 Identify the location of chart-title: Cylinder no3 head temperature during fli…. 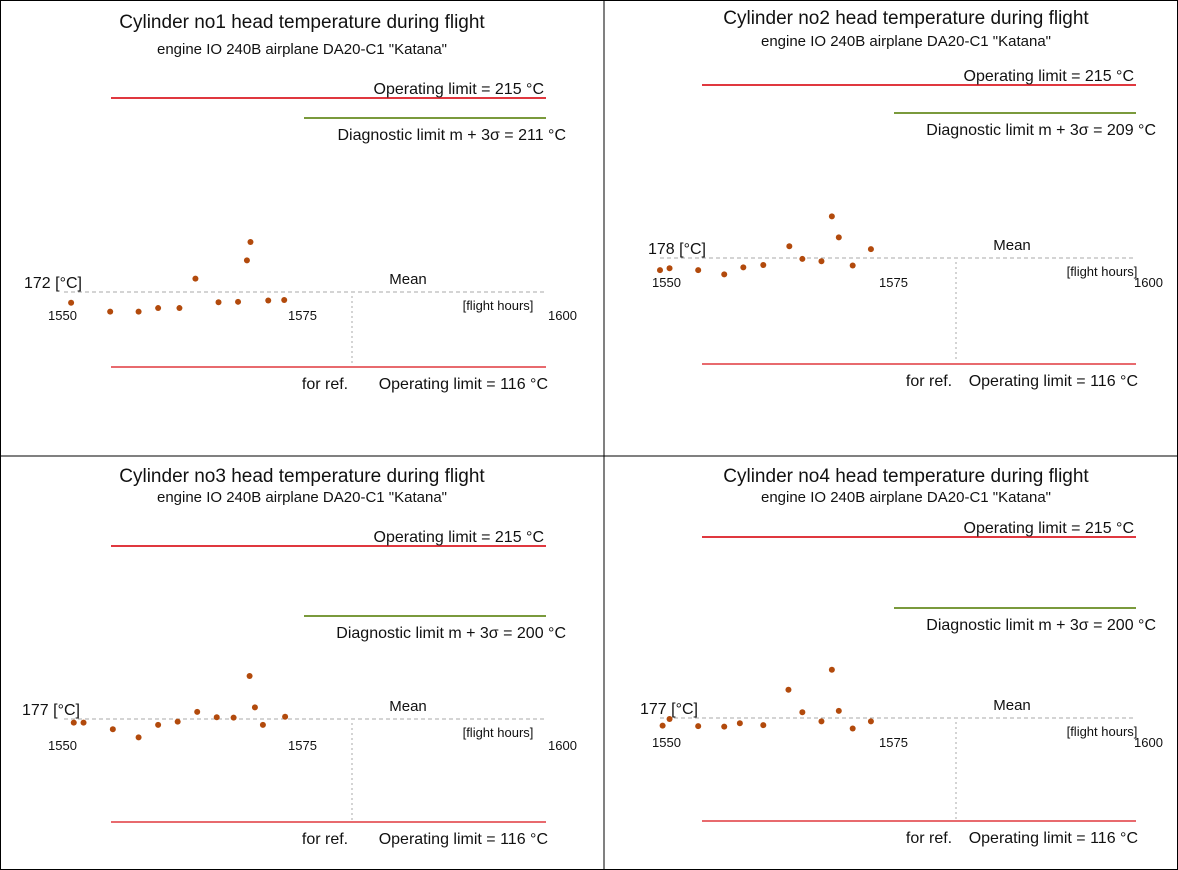
(302, 476).